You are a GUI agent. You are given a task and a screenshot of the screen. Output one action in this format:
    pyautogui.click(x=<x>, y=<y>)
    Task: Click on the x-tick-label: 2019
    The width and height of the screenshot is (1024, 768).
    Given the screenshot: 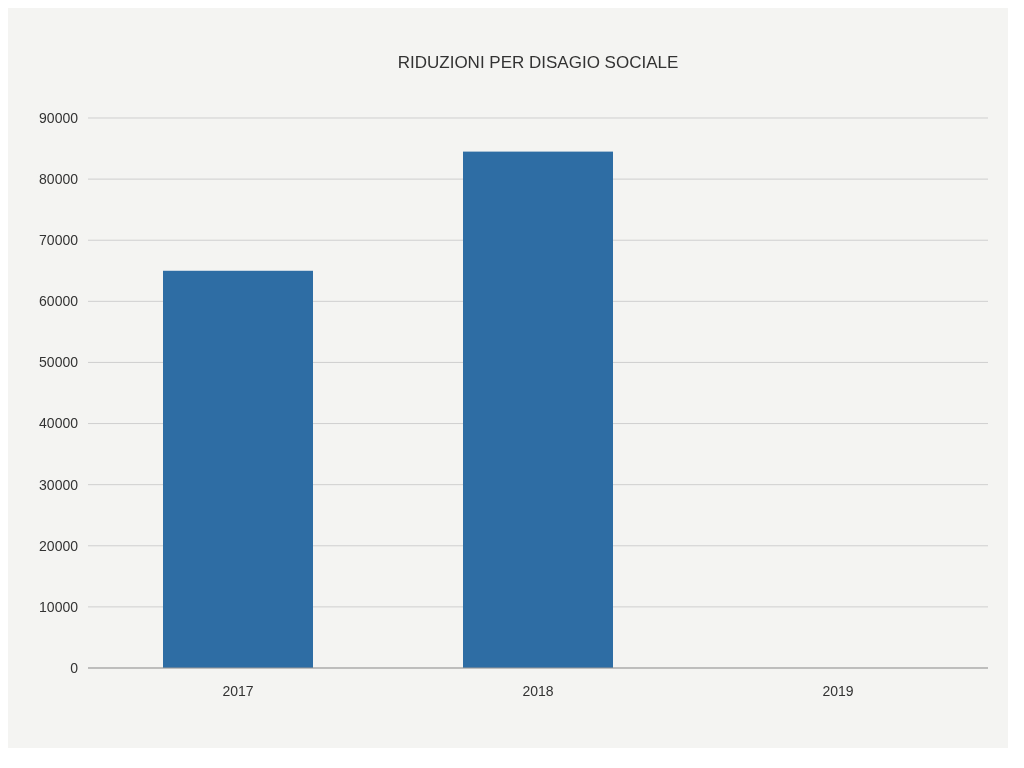 What is the action you would take?
    pyautogui.click(x=838, y=691)
    